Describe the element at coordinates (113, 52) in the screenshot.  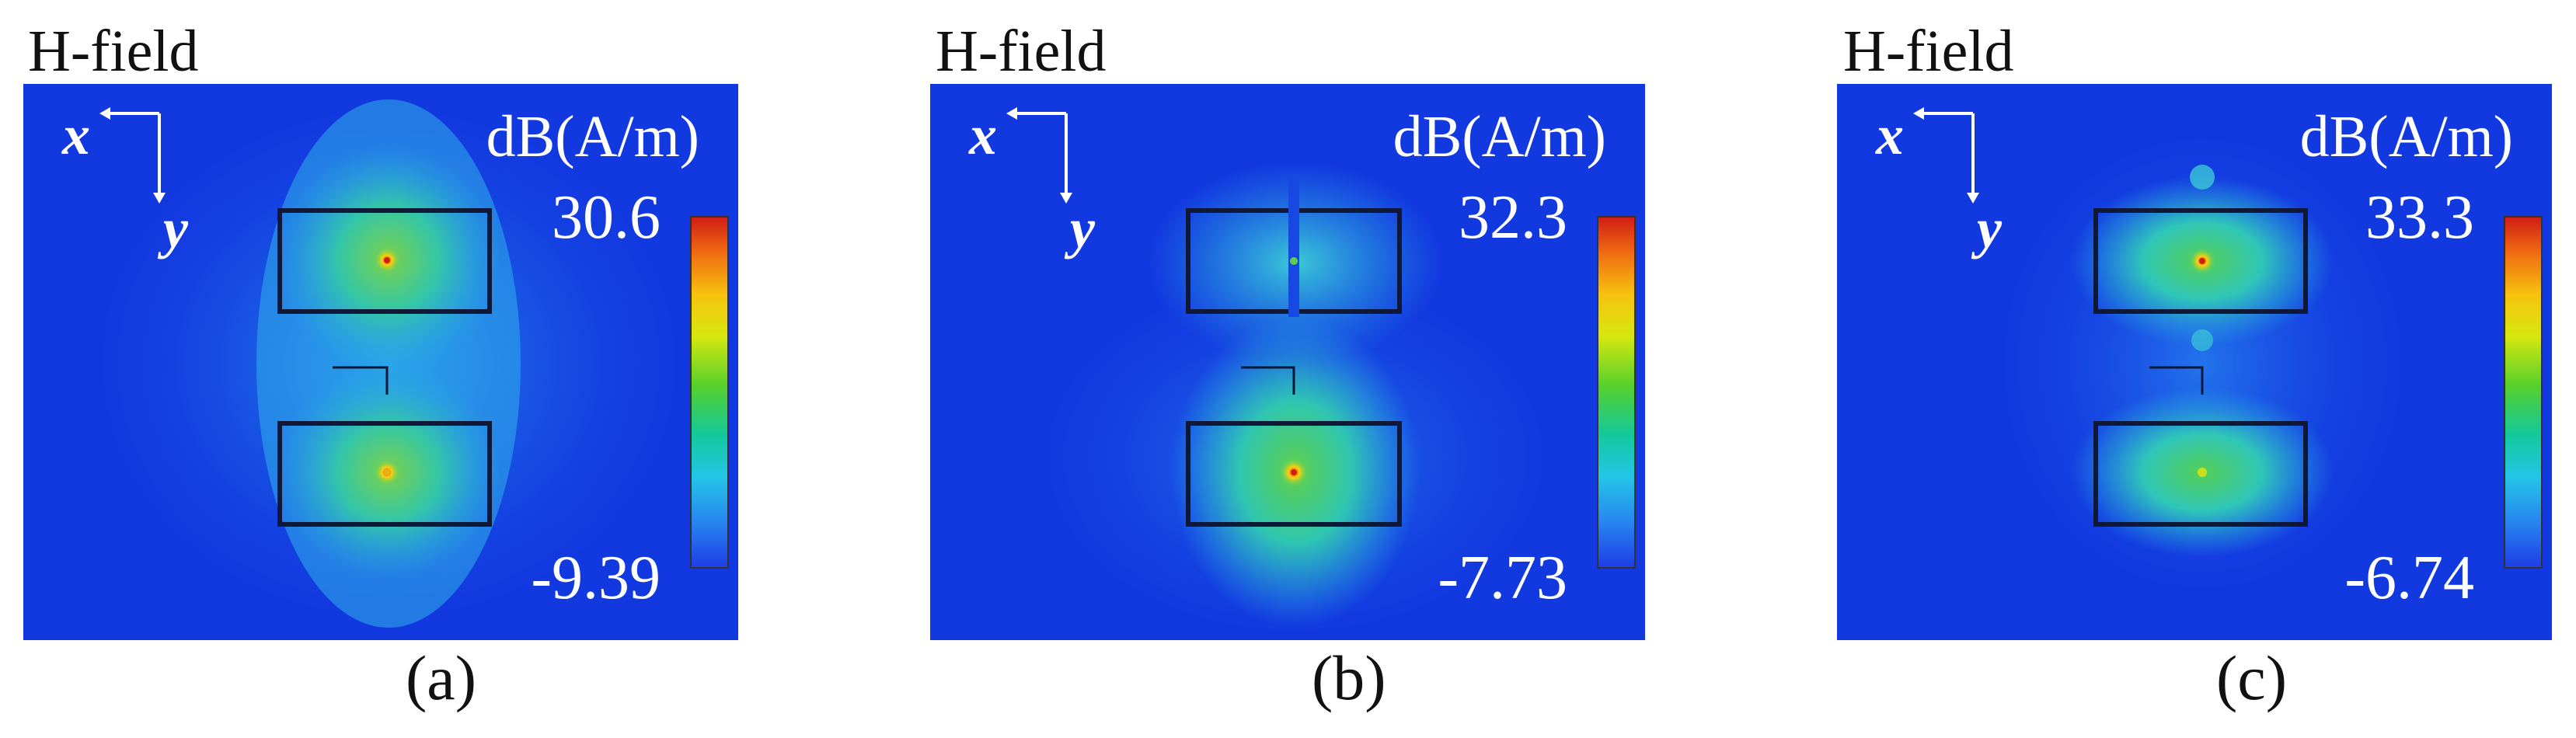
I see `panel-a-title: H-field` at that location.